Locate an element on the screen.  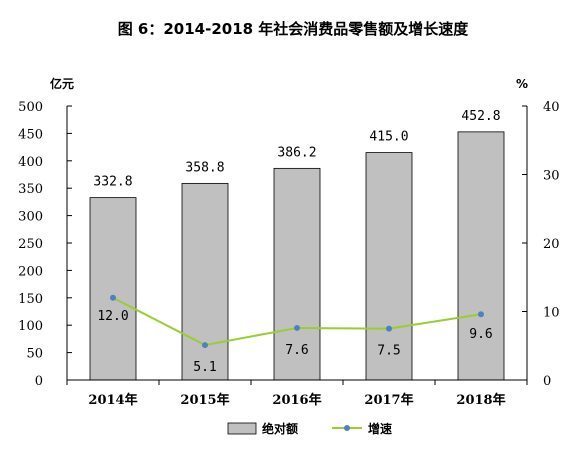
bar-data-label: 452.8 is located at coordinates (480, 116).